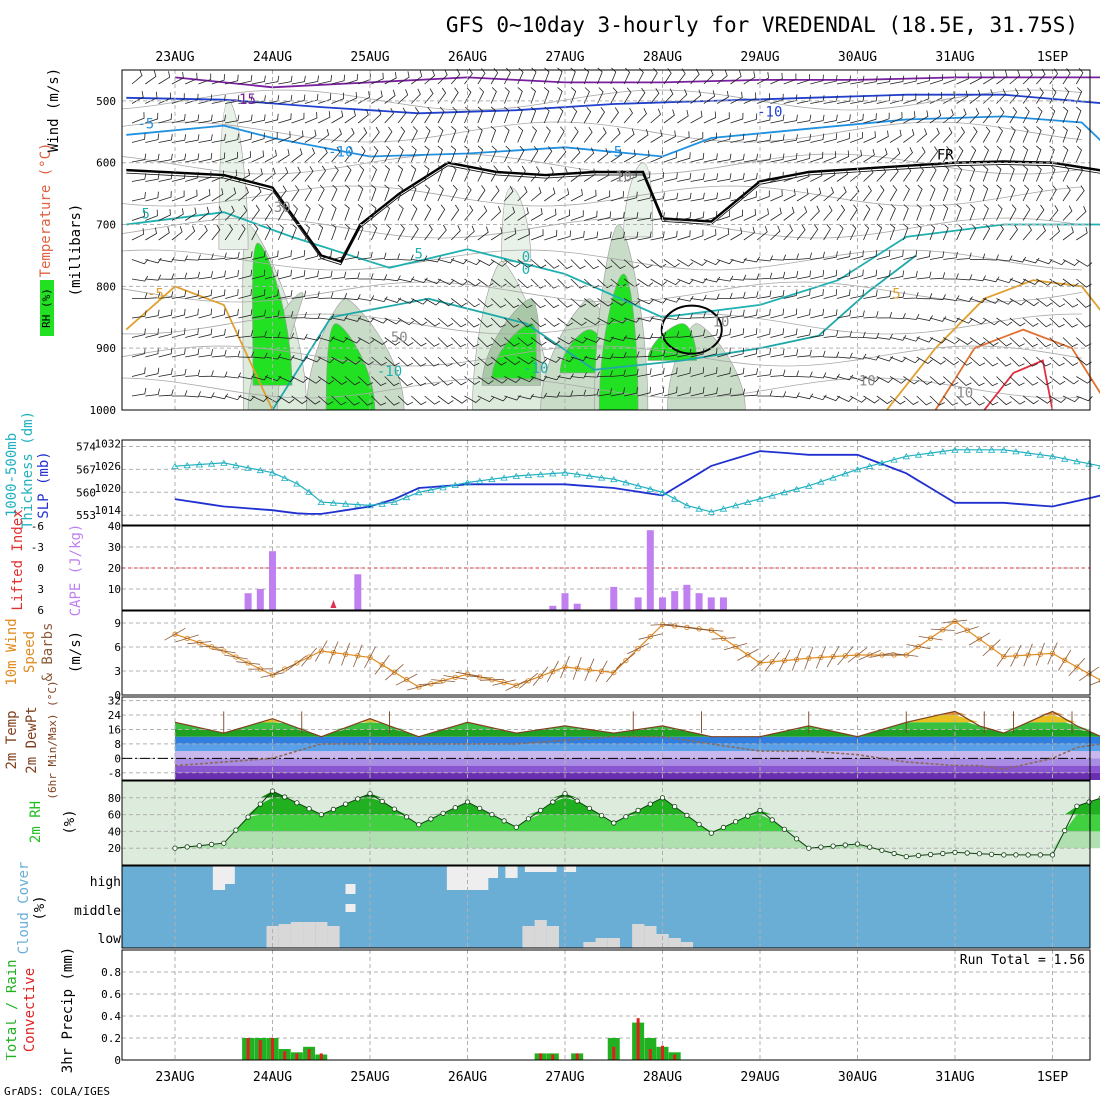 The height and width of the screenshot is (1100, 1100). What do you see at coordinates (945, 156) in the screenshot?
I see `contour-label: FR` at bounding box center [945, 156].